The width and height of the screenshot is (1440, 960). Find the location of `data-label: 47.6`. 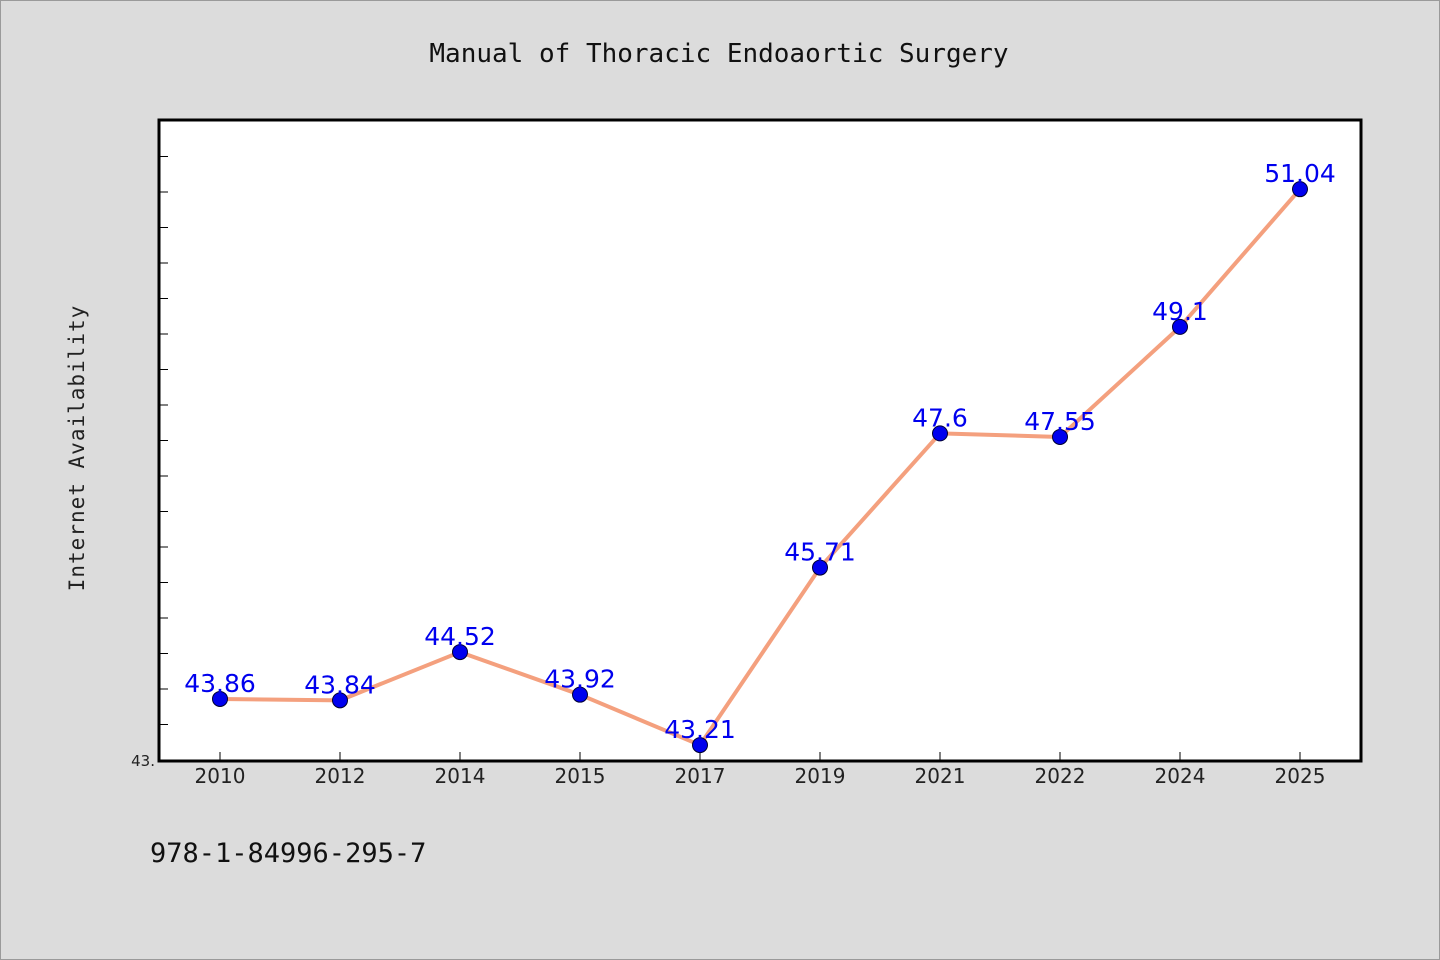

data-label: 47.6 is located at coordinates (940, 417).